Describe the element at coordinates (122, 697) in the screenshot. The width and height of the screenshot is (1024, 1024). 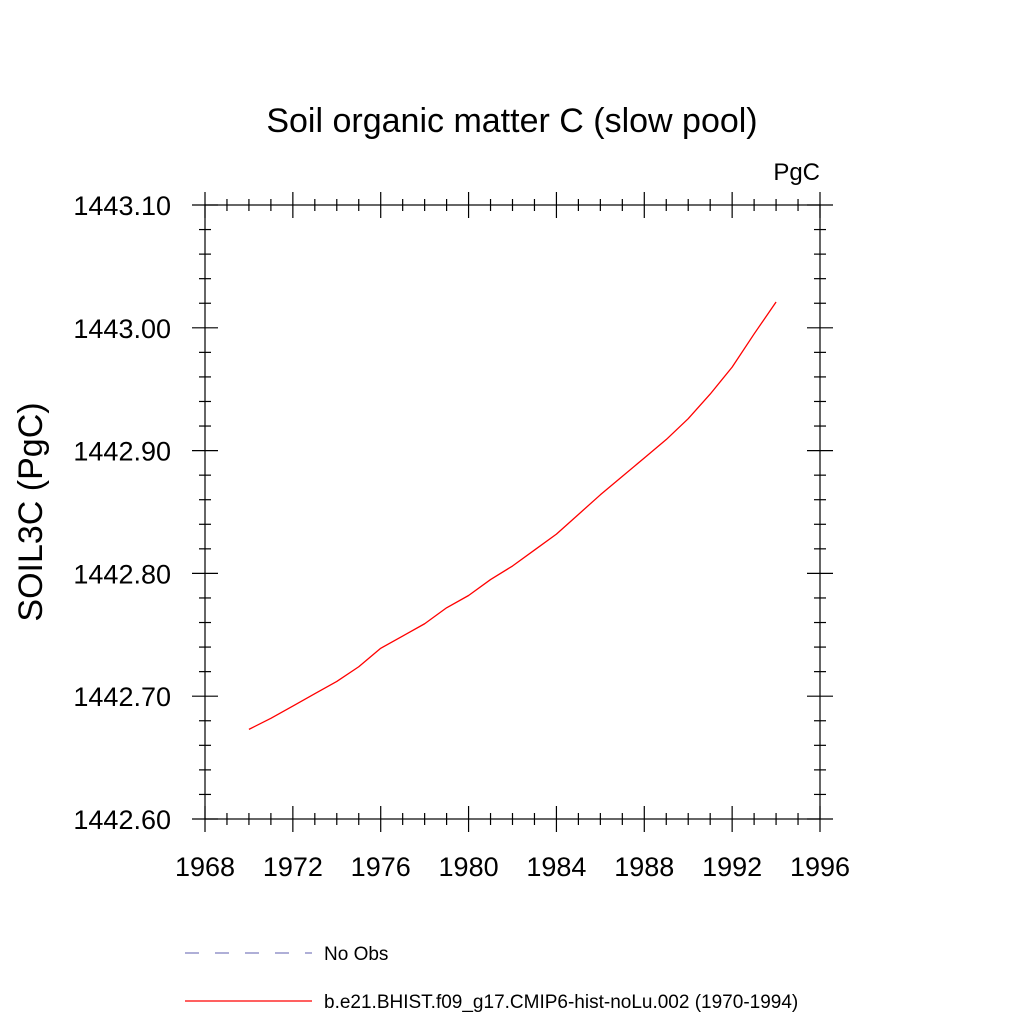
I see `y-tick-label: 1442.70` at that location.